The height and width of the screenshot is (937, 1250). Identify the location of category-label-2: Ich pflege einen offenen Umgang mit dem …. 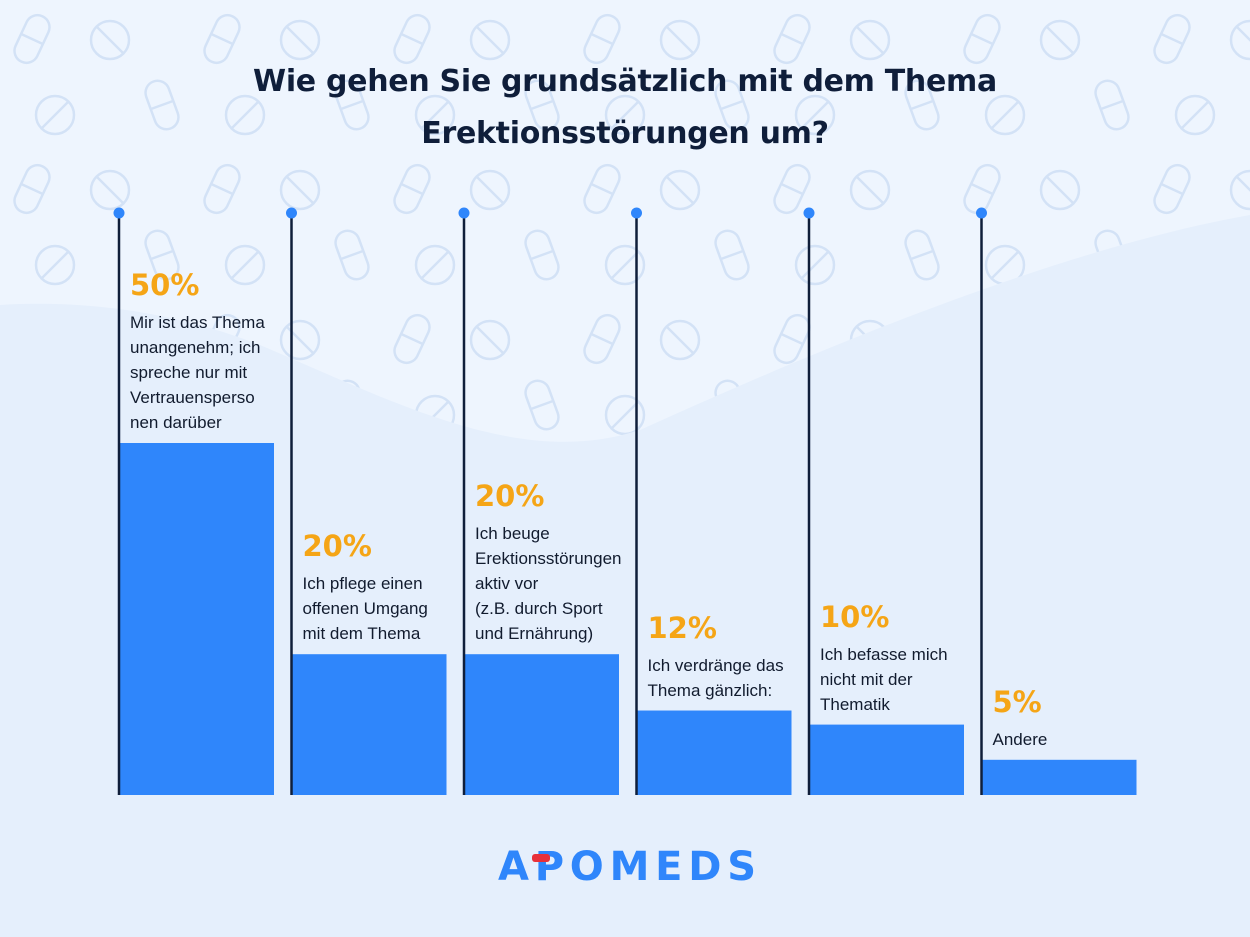
(365, 609).